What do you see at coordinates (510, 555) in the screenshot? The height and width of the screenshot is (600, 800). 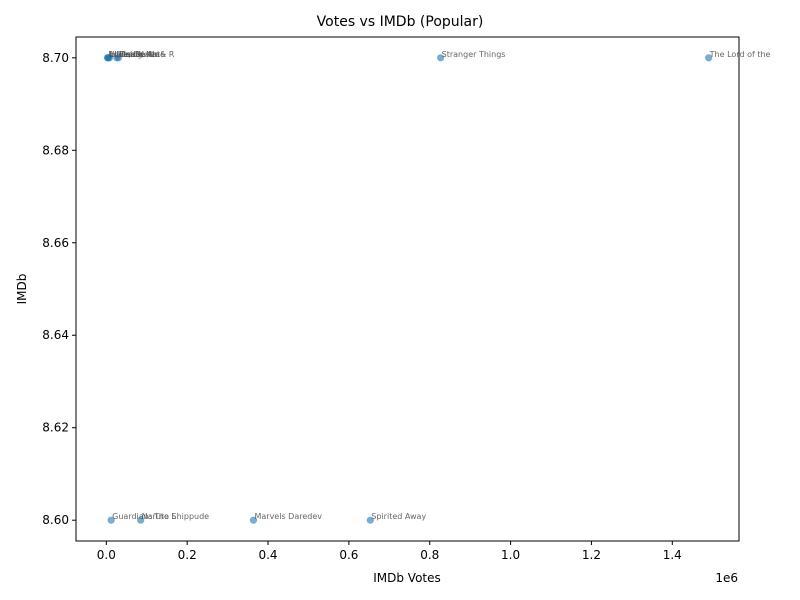 I see `x-tick-label: 1.0` at bounding box center [510, 555].